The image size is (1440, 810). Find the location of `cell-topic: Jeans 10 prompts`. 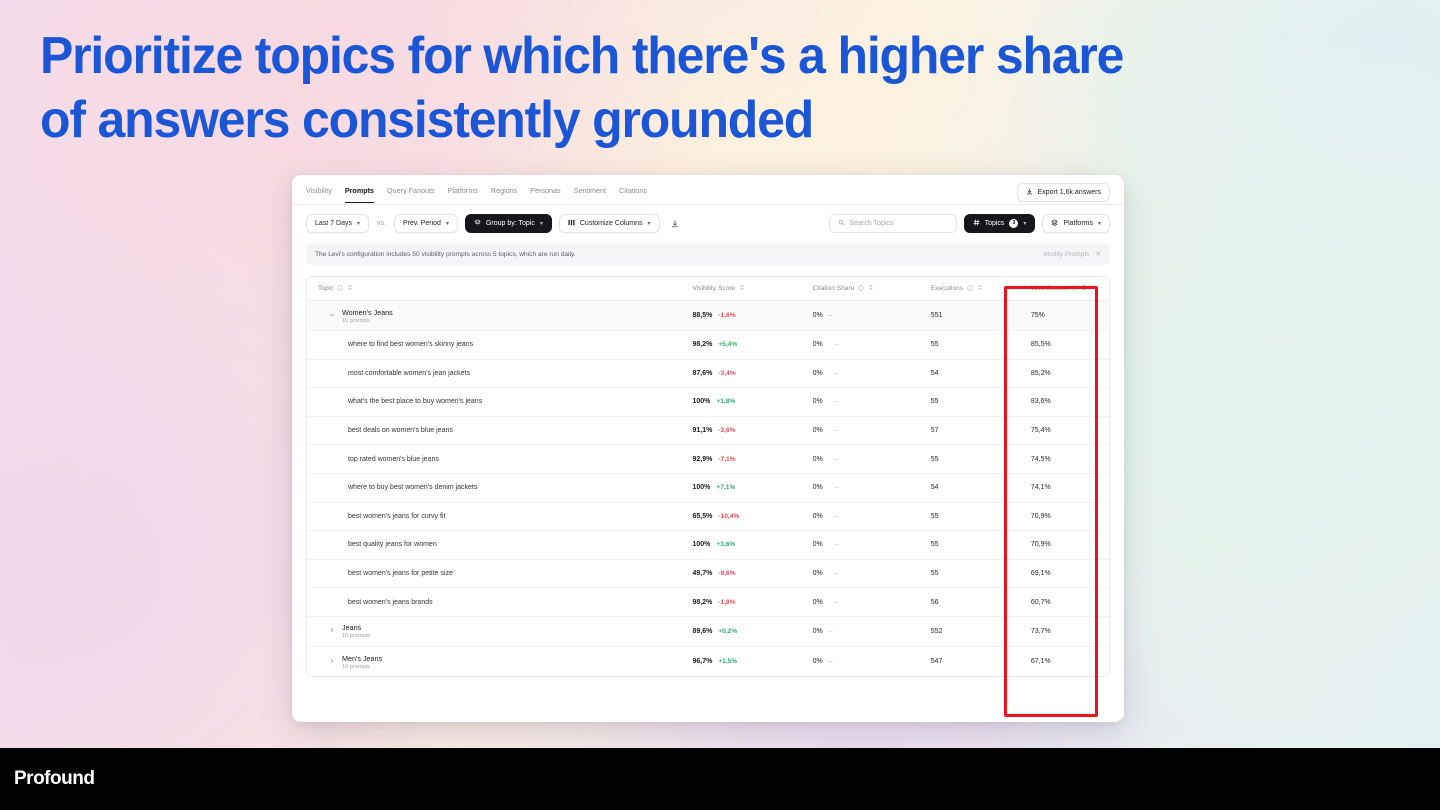

cell-topic: Jeans 10 prompts is located at coordinates (500, 631).